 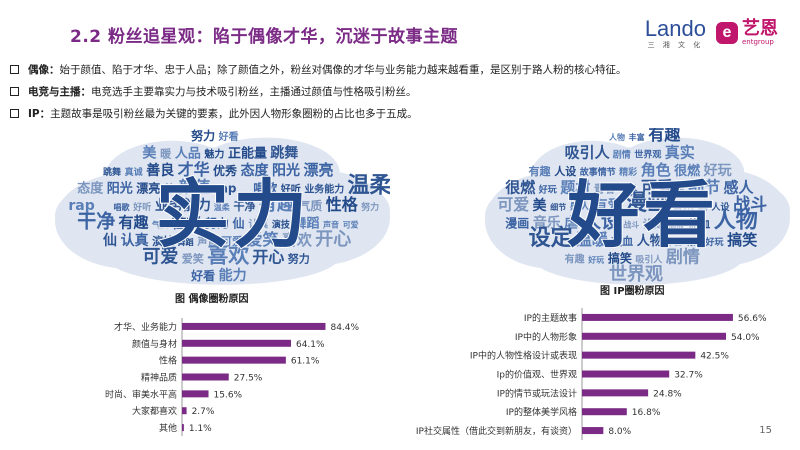 I want to click on word-cloud-term: 有爱, so click(x=608, y=205).